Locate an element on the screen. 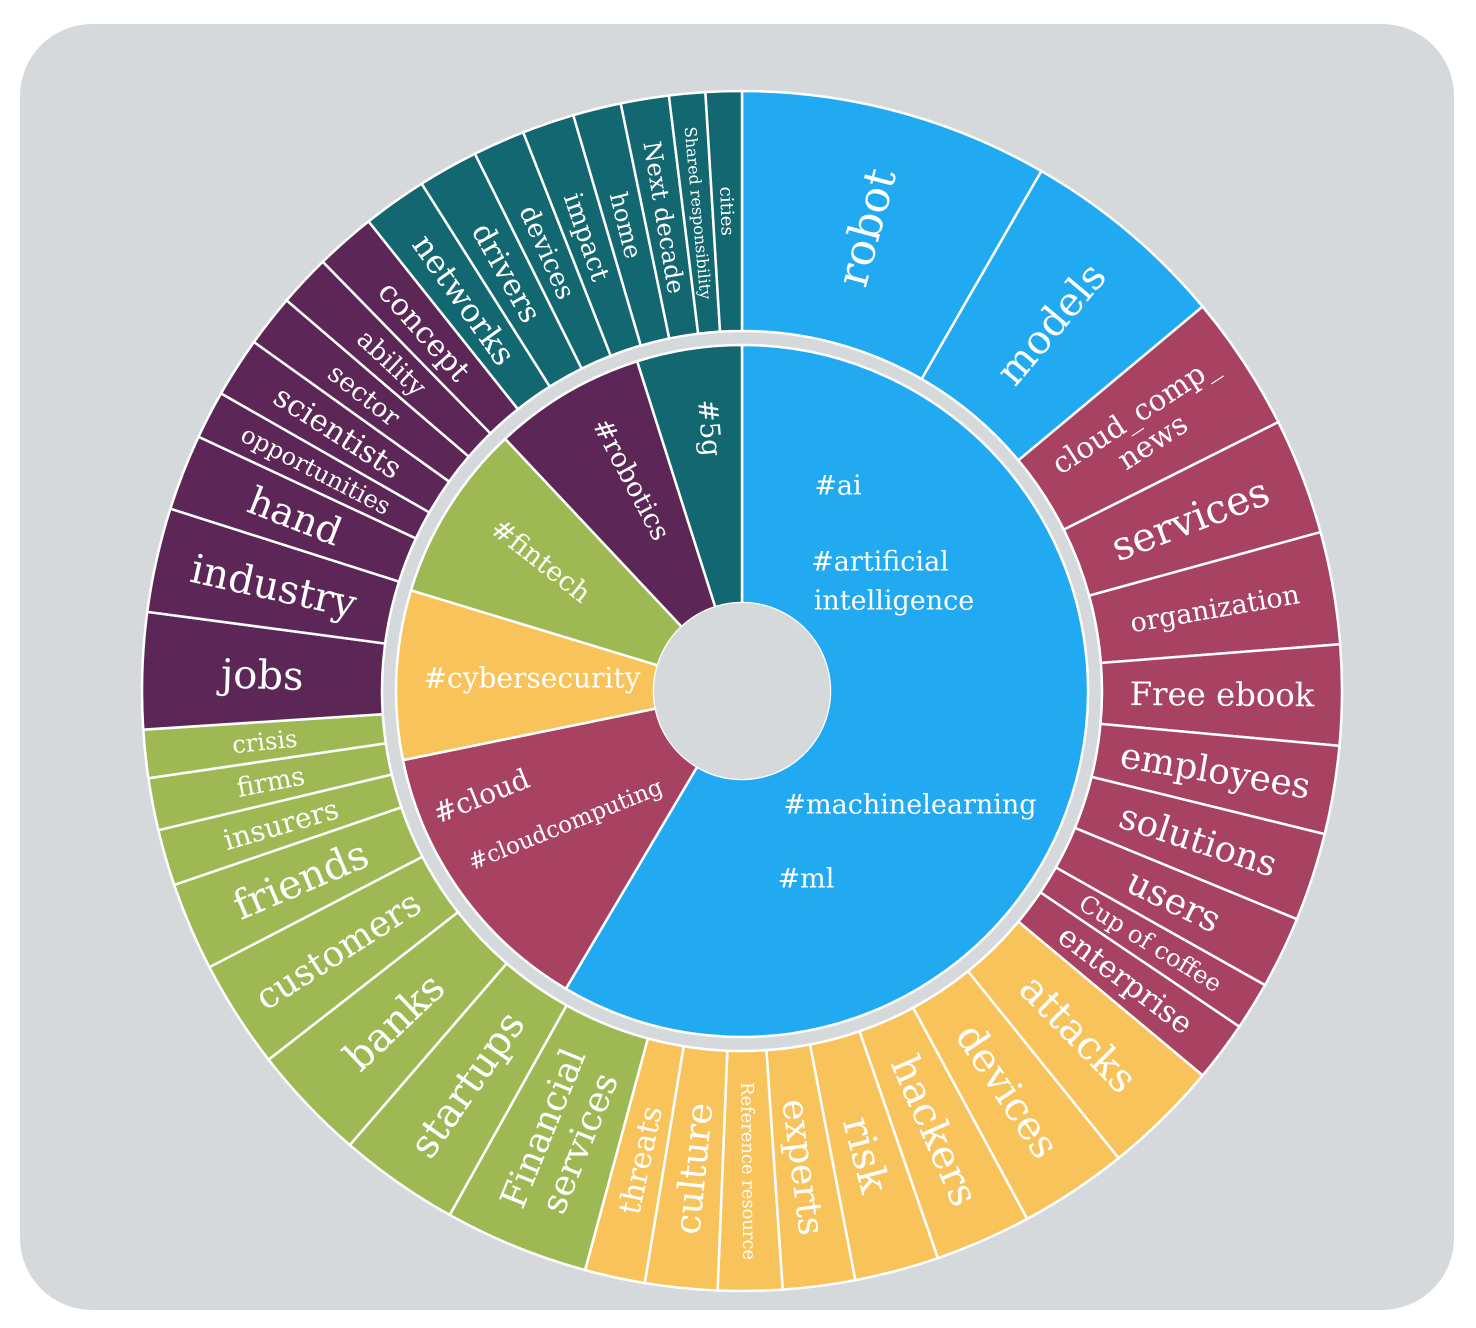  inner-label-intelligence: intelligence is located at coordinates (894, 601).